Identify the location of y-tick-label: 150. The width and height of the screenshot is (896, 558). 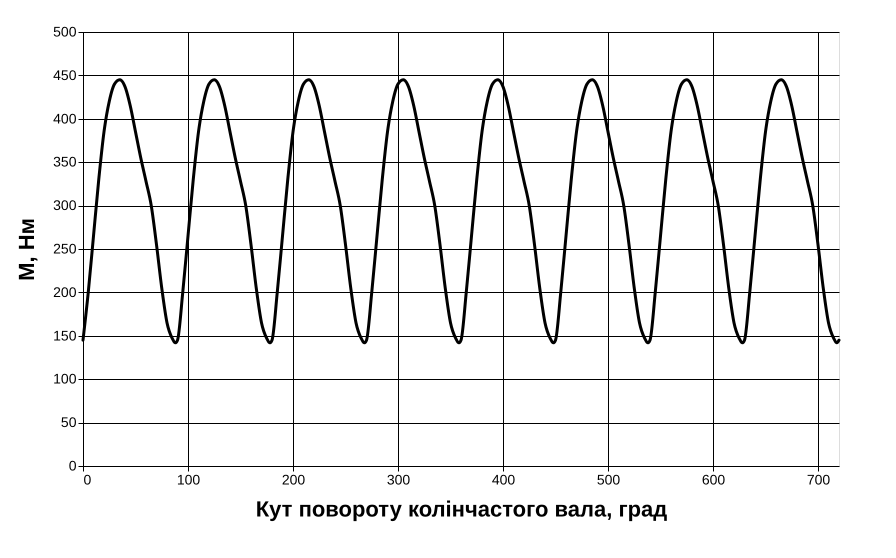
(65, 335).